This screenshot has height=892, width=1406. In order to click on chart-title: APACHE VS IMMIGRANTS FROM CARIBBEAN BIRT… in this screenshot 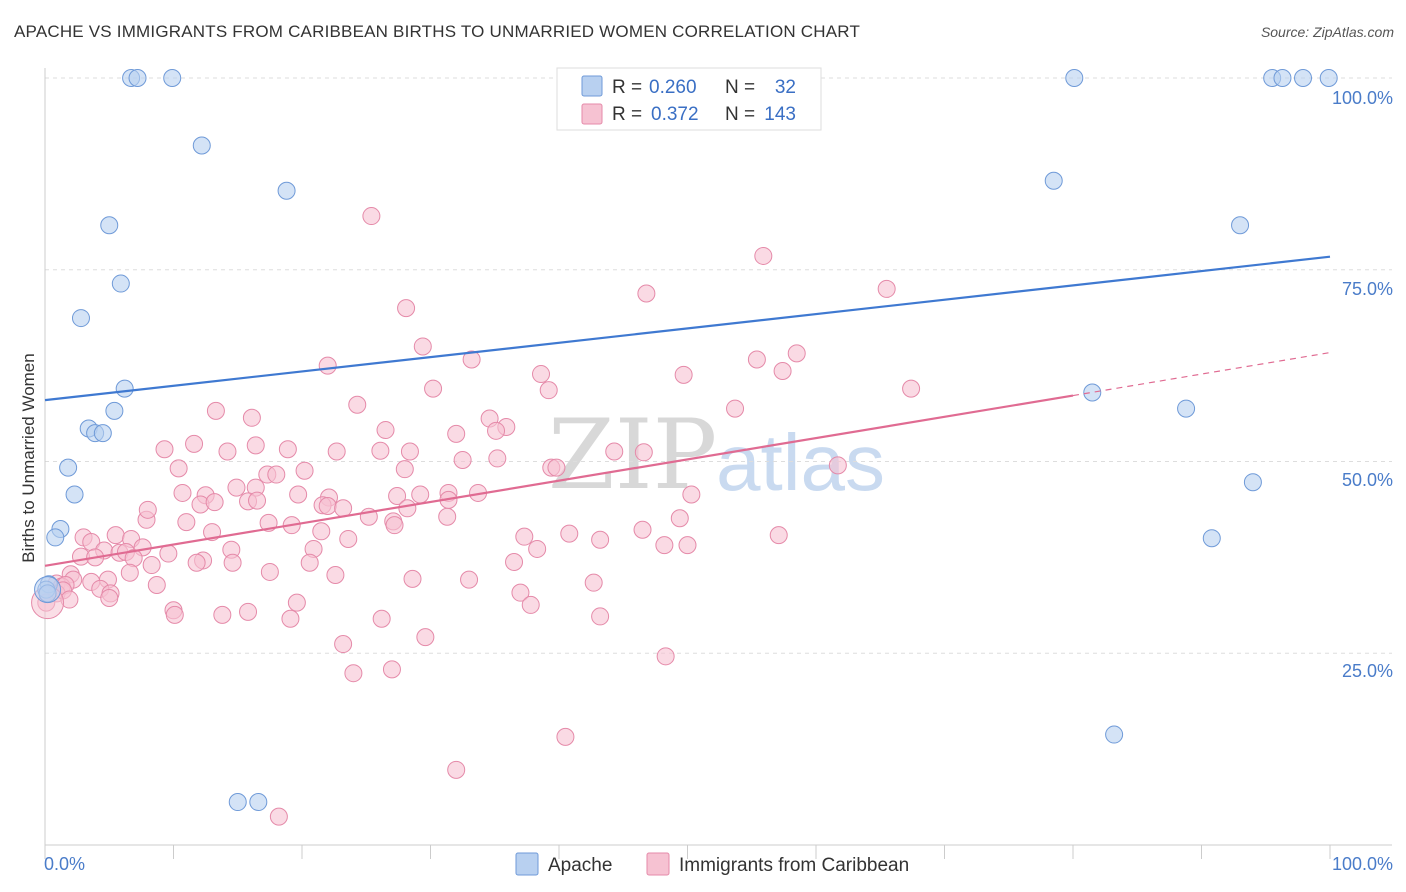, I will do `click(437, 31)`.